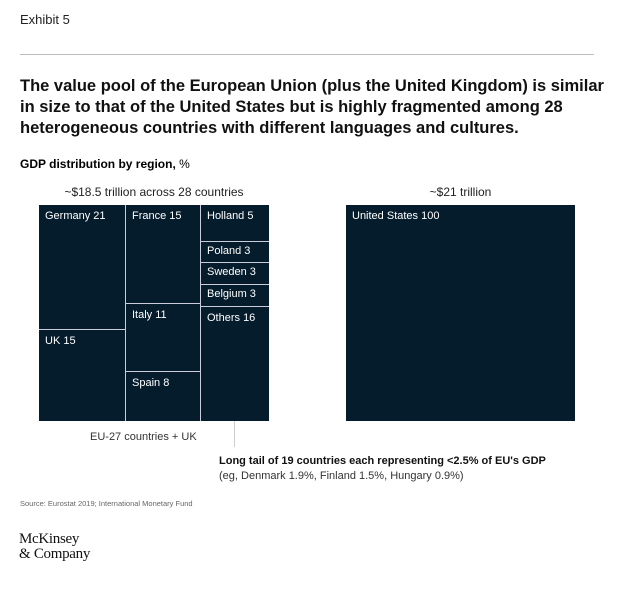  I want to click on treemap-tile-united-states: United States 100, so click(460, 313).